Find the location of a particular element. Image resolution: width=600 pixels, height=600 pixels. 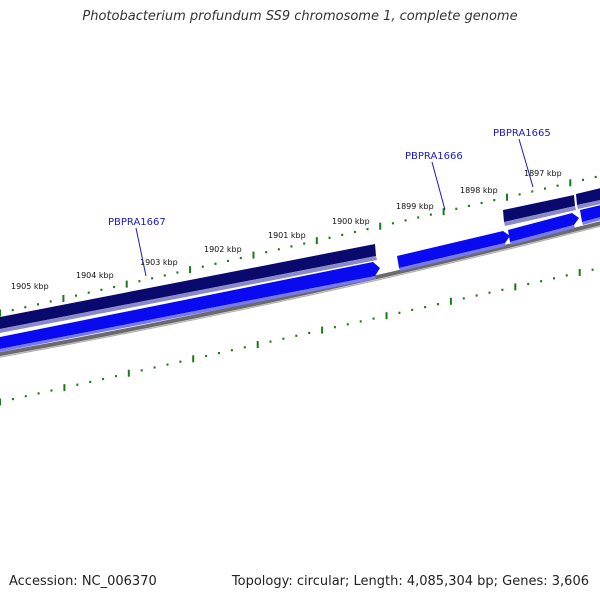

gene-arrow-pbpra1666 is located at coordinates (453, 249).